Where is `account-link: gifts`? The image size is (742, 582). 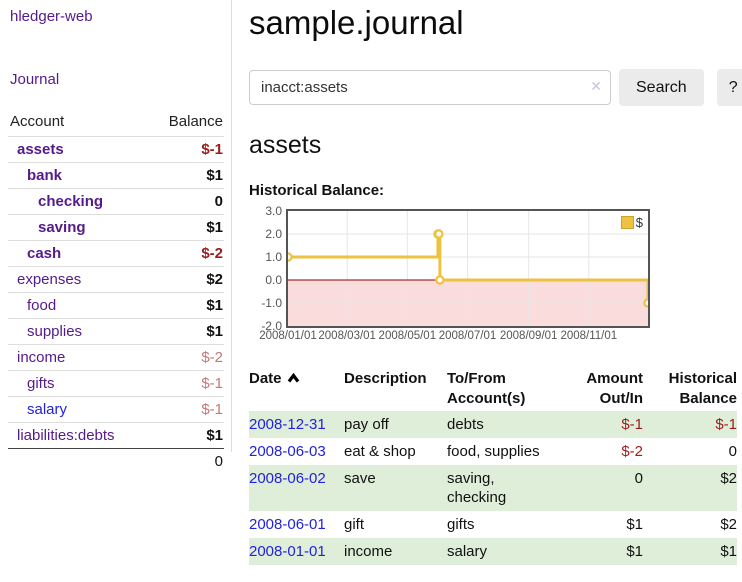 account-link: gifts is located at coordinates (41, 383).